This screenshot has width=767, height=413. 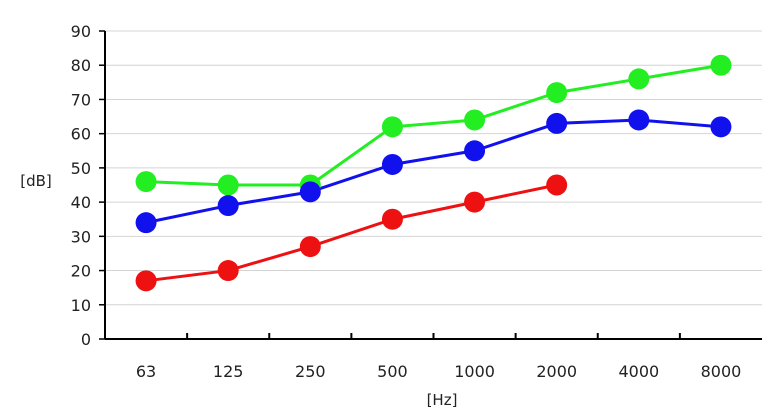 What do you see at coordinates (81, 134) in the screenshot?
I see `y-tick-label: 60` at bounding box center [81, 134].